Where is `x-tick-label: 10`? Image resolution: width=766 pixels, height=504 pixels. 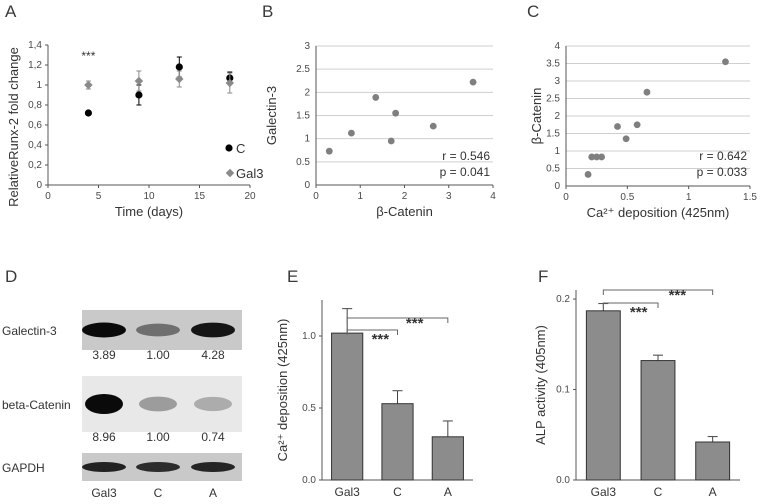 x-tick-label: 10 is located at coordinates (149, 196).